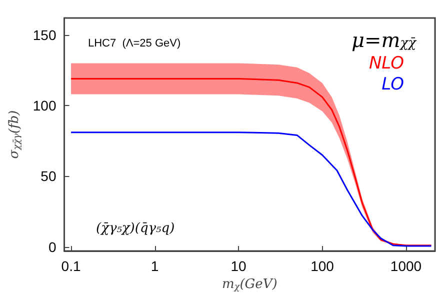 Image resolution: width=436 pixels, height=297 pixels. I want to click on x-tick-label: 100, so click(322, 266).